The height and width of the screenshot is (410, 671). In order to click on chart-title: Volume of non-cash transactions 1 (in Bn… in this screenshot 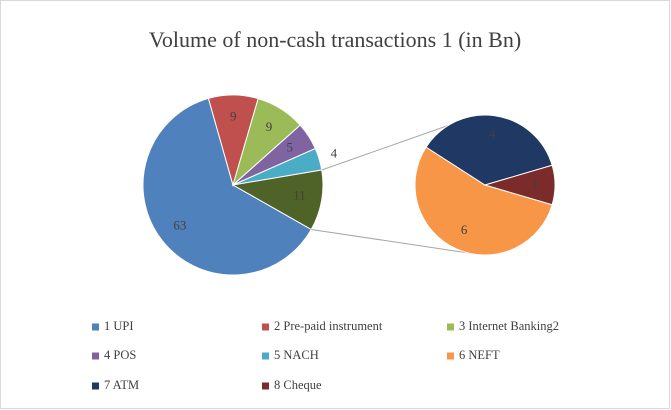, I will do `click(335, 39)`.